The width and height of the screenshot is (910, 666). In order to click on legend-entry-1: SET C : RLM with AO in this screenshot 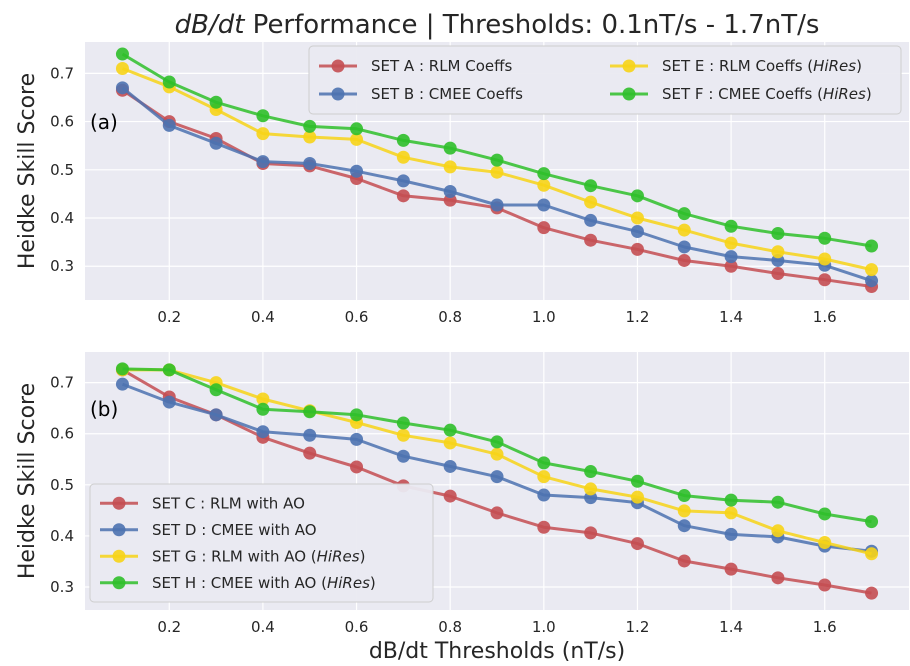, I will do `click(202, 503)`.